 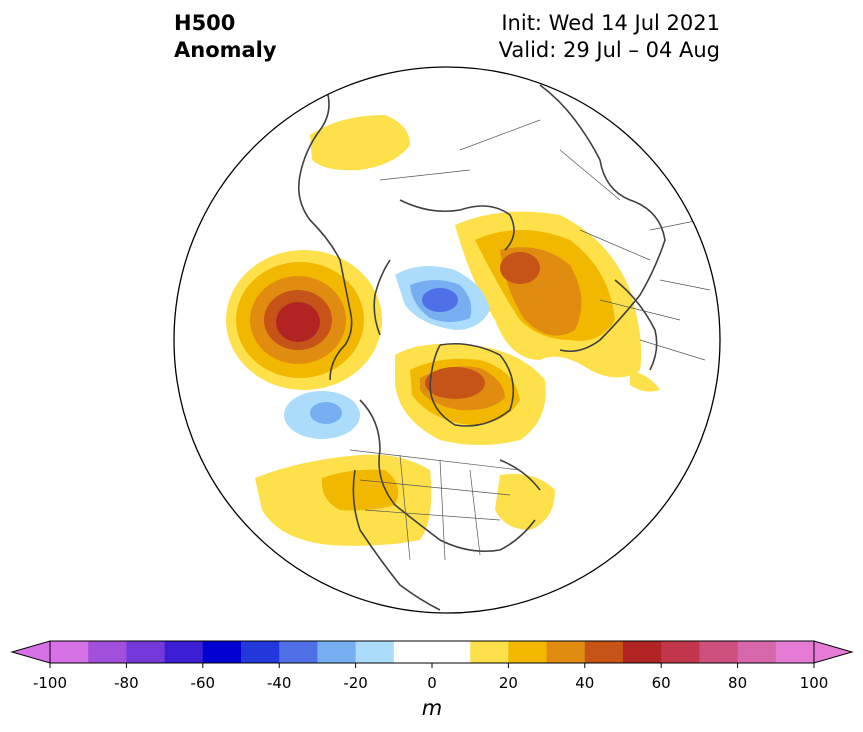 What do you see at coordinates (814, 683) in the screenshot?
I see `colorbar-tick-label: 100` at bounding box center [814, 683].